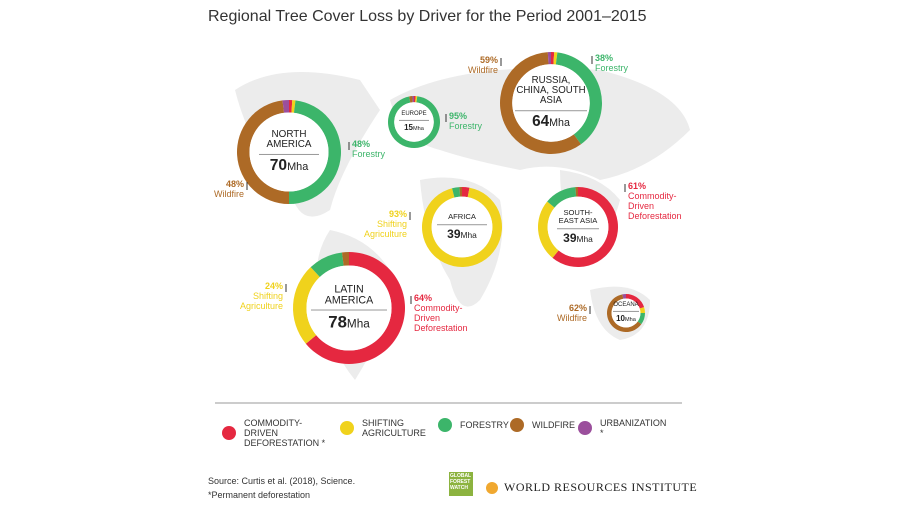  I want to click on callout: 93% Shifting Agriculture, so click(372, 224).